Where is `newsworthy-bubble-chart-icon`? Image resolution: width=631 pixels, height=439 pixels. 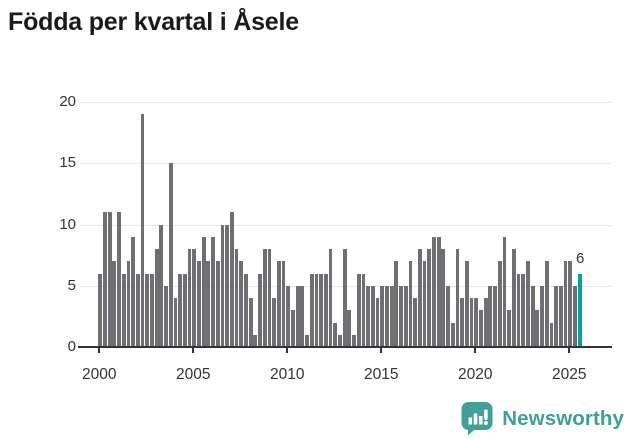 newsworthy-bubble-chart-icon is located at coordinates (477, 418).